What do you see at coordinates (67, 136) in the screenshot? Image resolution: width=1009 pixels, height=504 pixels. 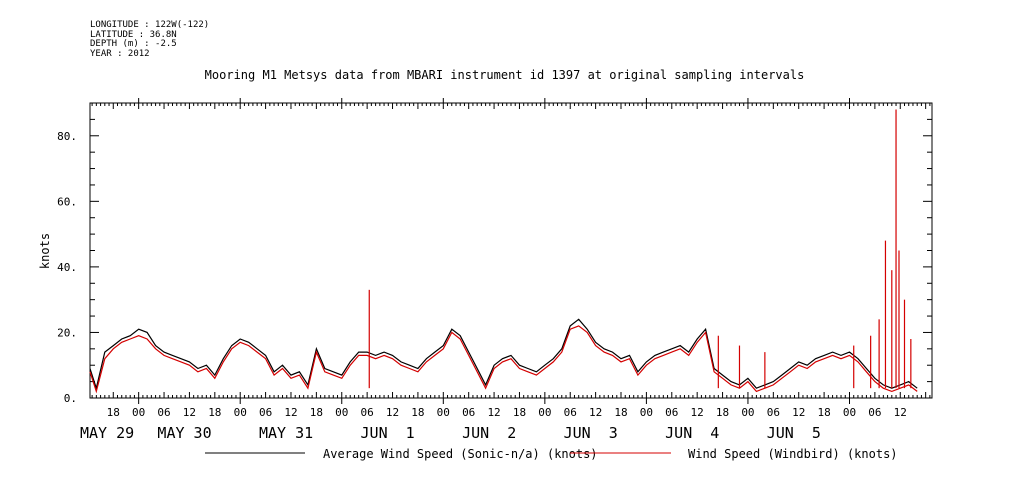 I see `y-tick-label: 80.` at bounding box center [67, 136].